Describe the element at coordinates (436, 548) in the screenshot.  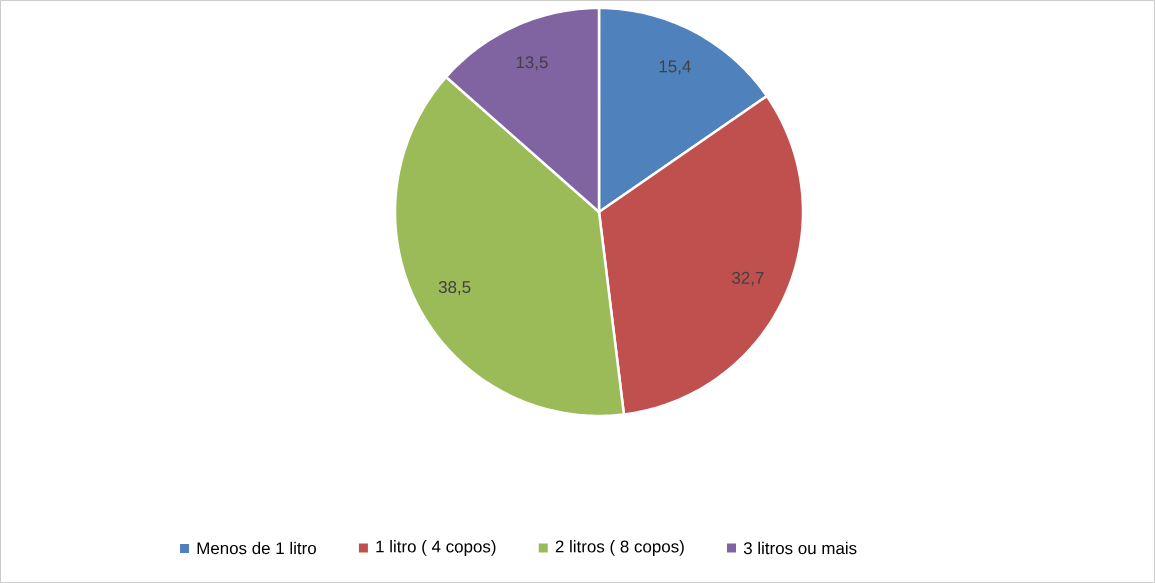
I see `legend-label: 1 litro ( 4 copos)` at that location.